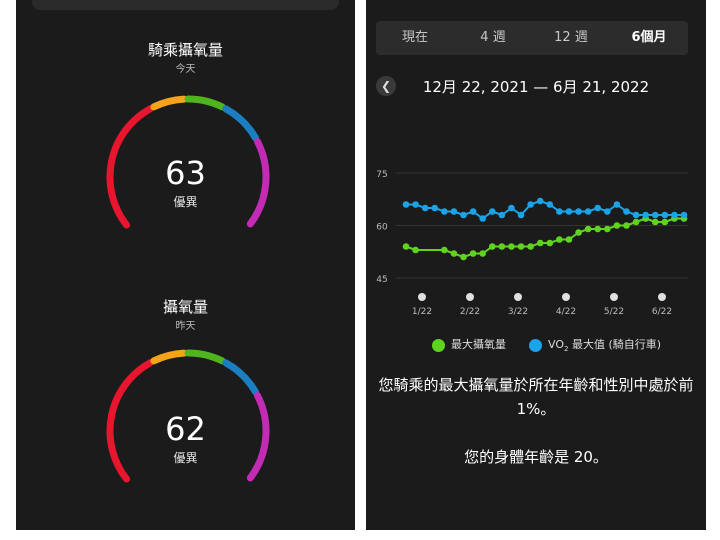 This screenshot has height=540, width=720. I want to click on percentile-message: 您騎乘的最大攝氧量於所在年齡和性別中處於前 1%。, so click(536, 397).